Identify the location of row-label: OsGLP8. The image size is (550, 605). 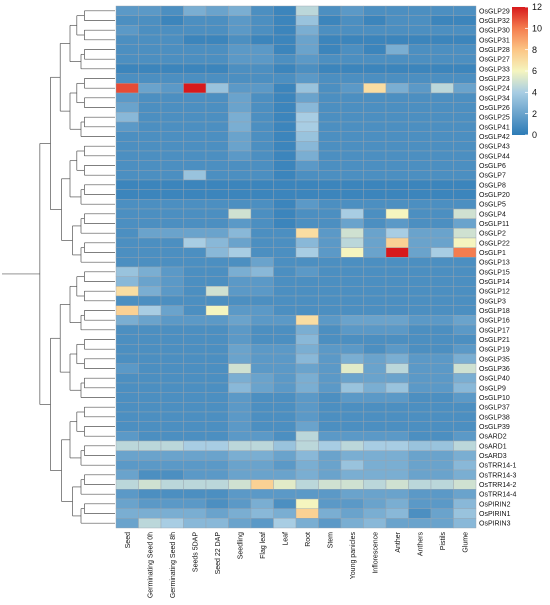
(492, 185).